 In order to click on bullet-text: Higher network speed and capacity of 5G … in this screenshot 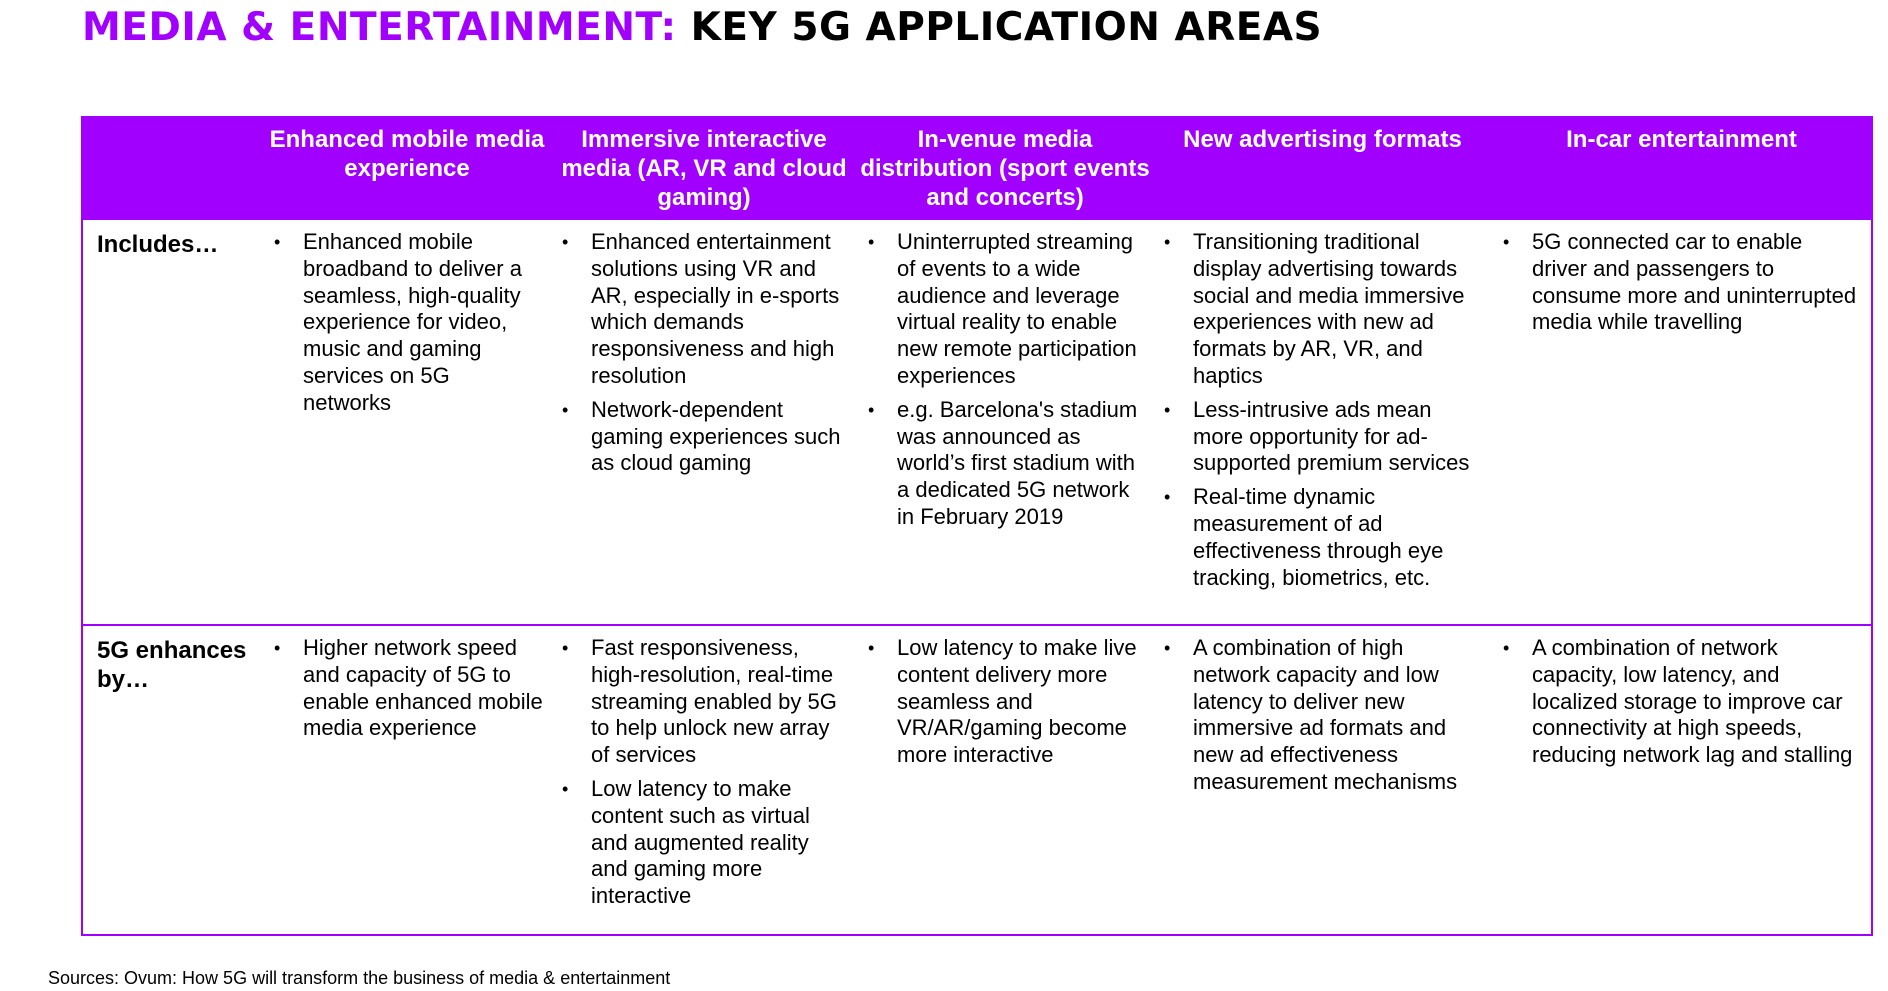, I will do `click(423, 688)`.